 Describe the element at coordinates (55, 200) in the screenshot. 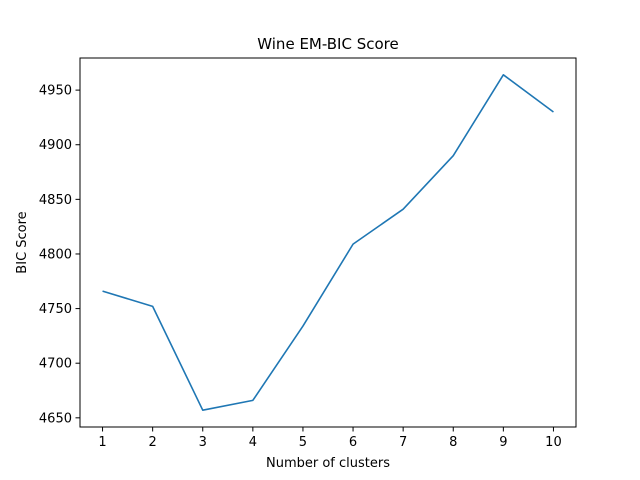

I see `y-tick-label: 4850` at that location.